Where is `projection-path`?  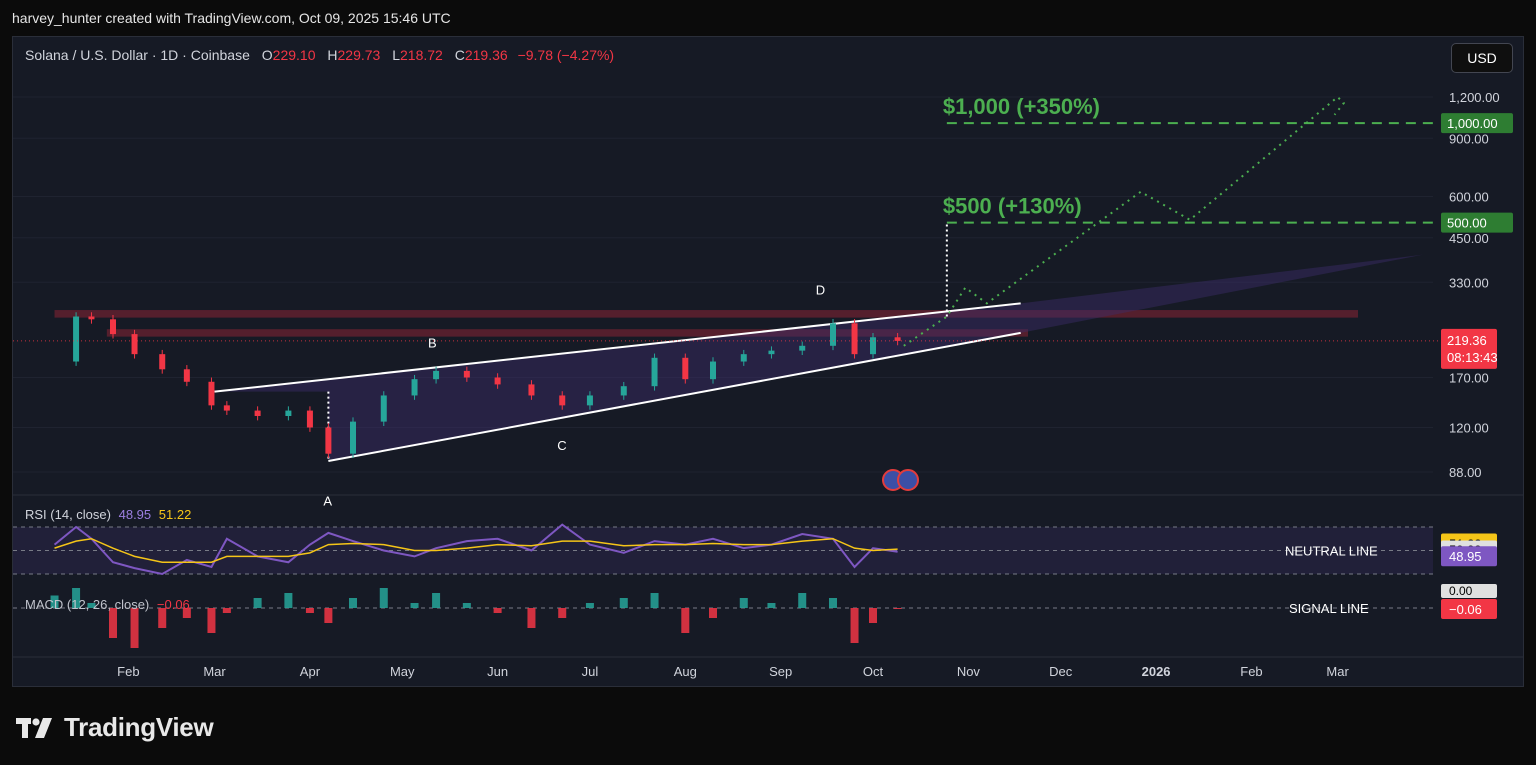 projection-path is located at coordinates (1124, 221).